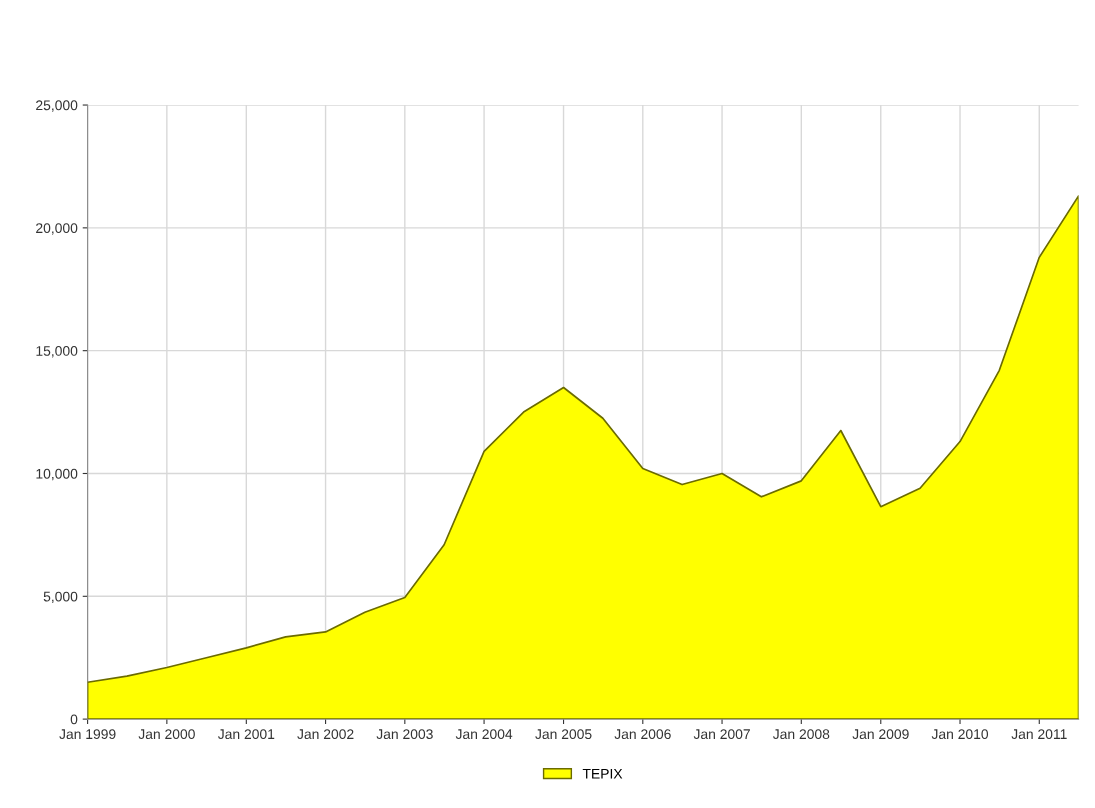 The height and width of the screenshot is (808, 1095). What do you see at coordinates (960, 734) in the screenshot?
I see `x-tick-label: Jan 2010` at bounding box center [960, 734].